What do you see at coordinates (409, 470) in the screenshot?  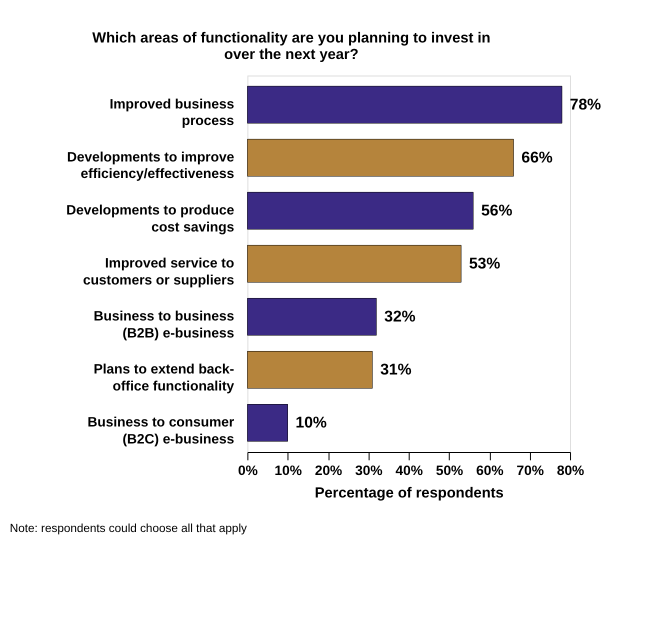 I see `x-tick-label: 40%` at bounding box center [409, 470].